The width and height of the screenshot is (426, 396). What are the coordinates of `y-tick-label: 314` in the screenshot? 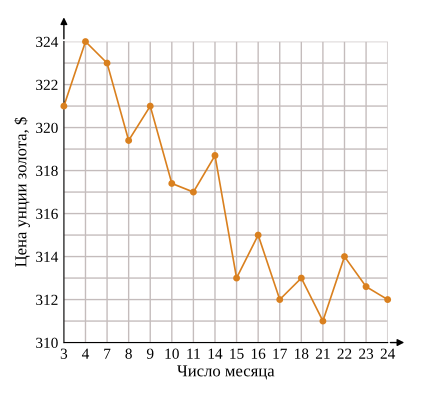 It's located at (47, 257).